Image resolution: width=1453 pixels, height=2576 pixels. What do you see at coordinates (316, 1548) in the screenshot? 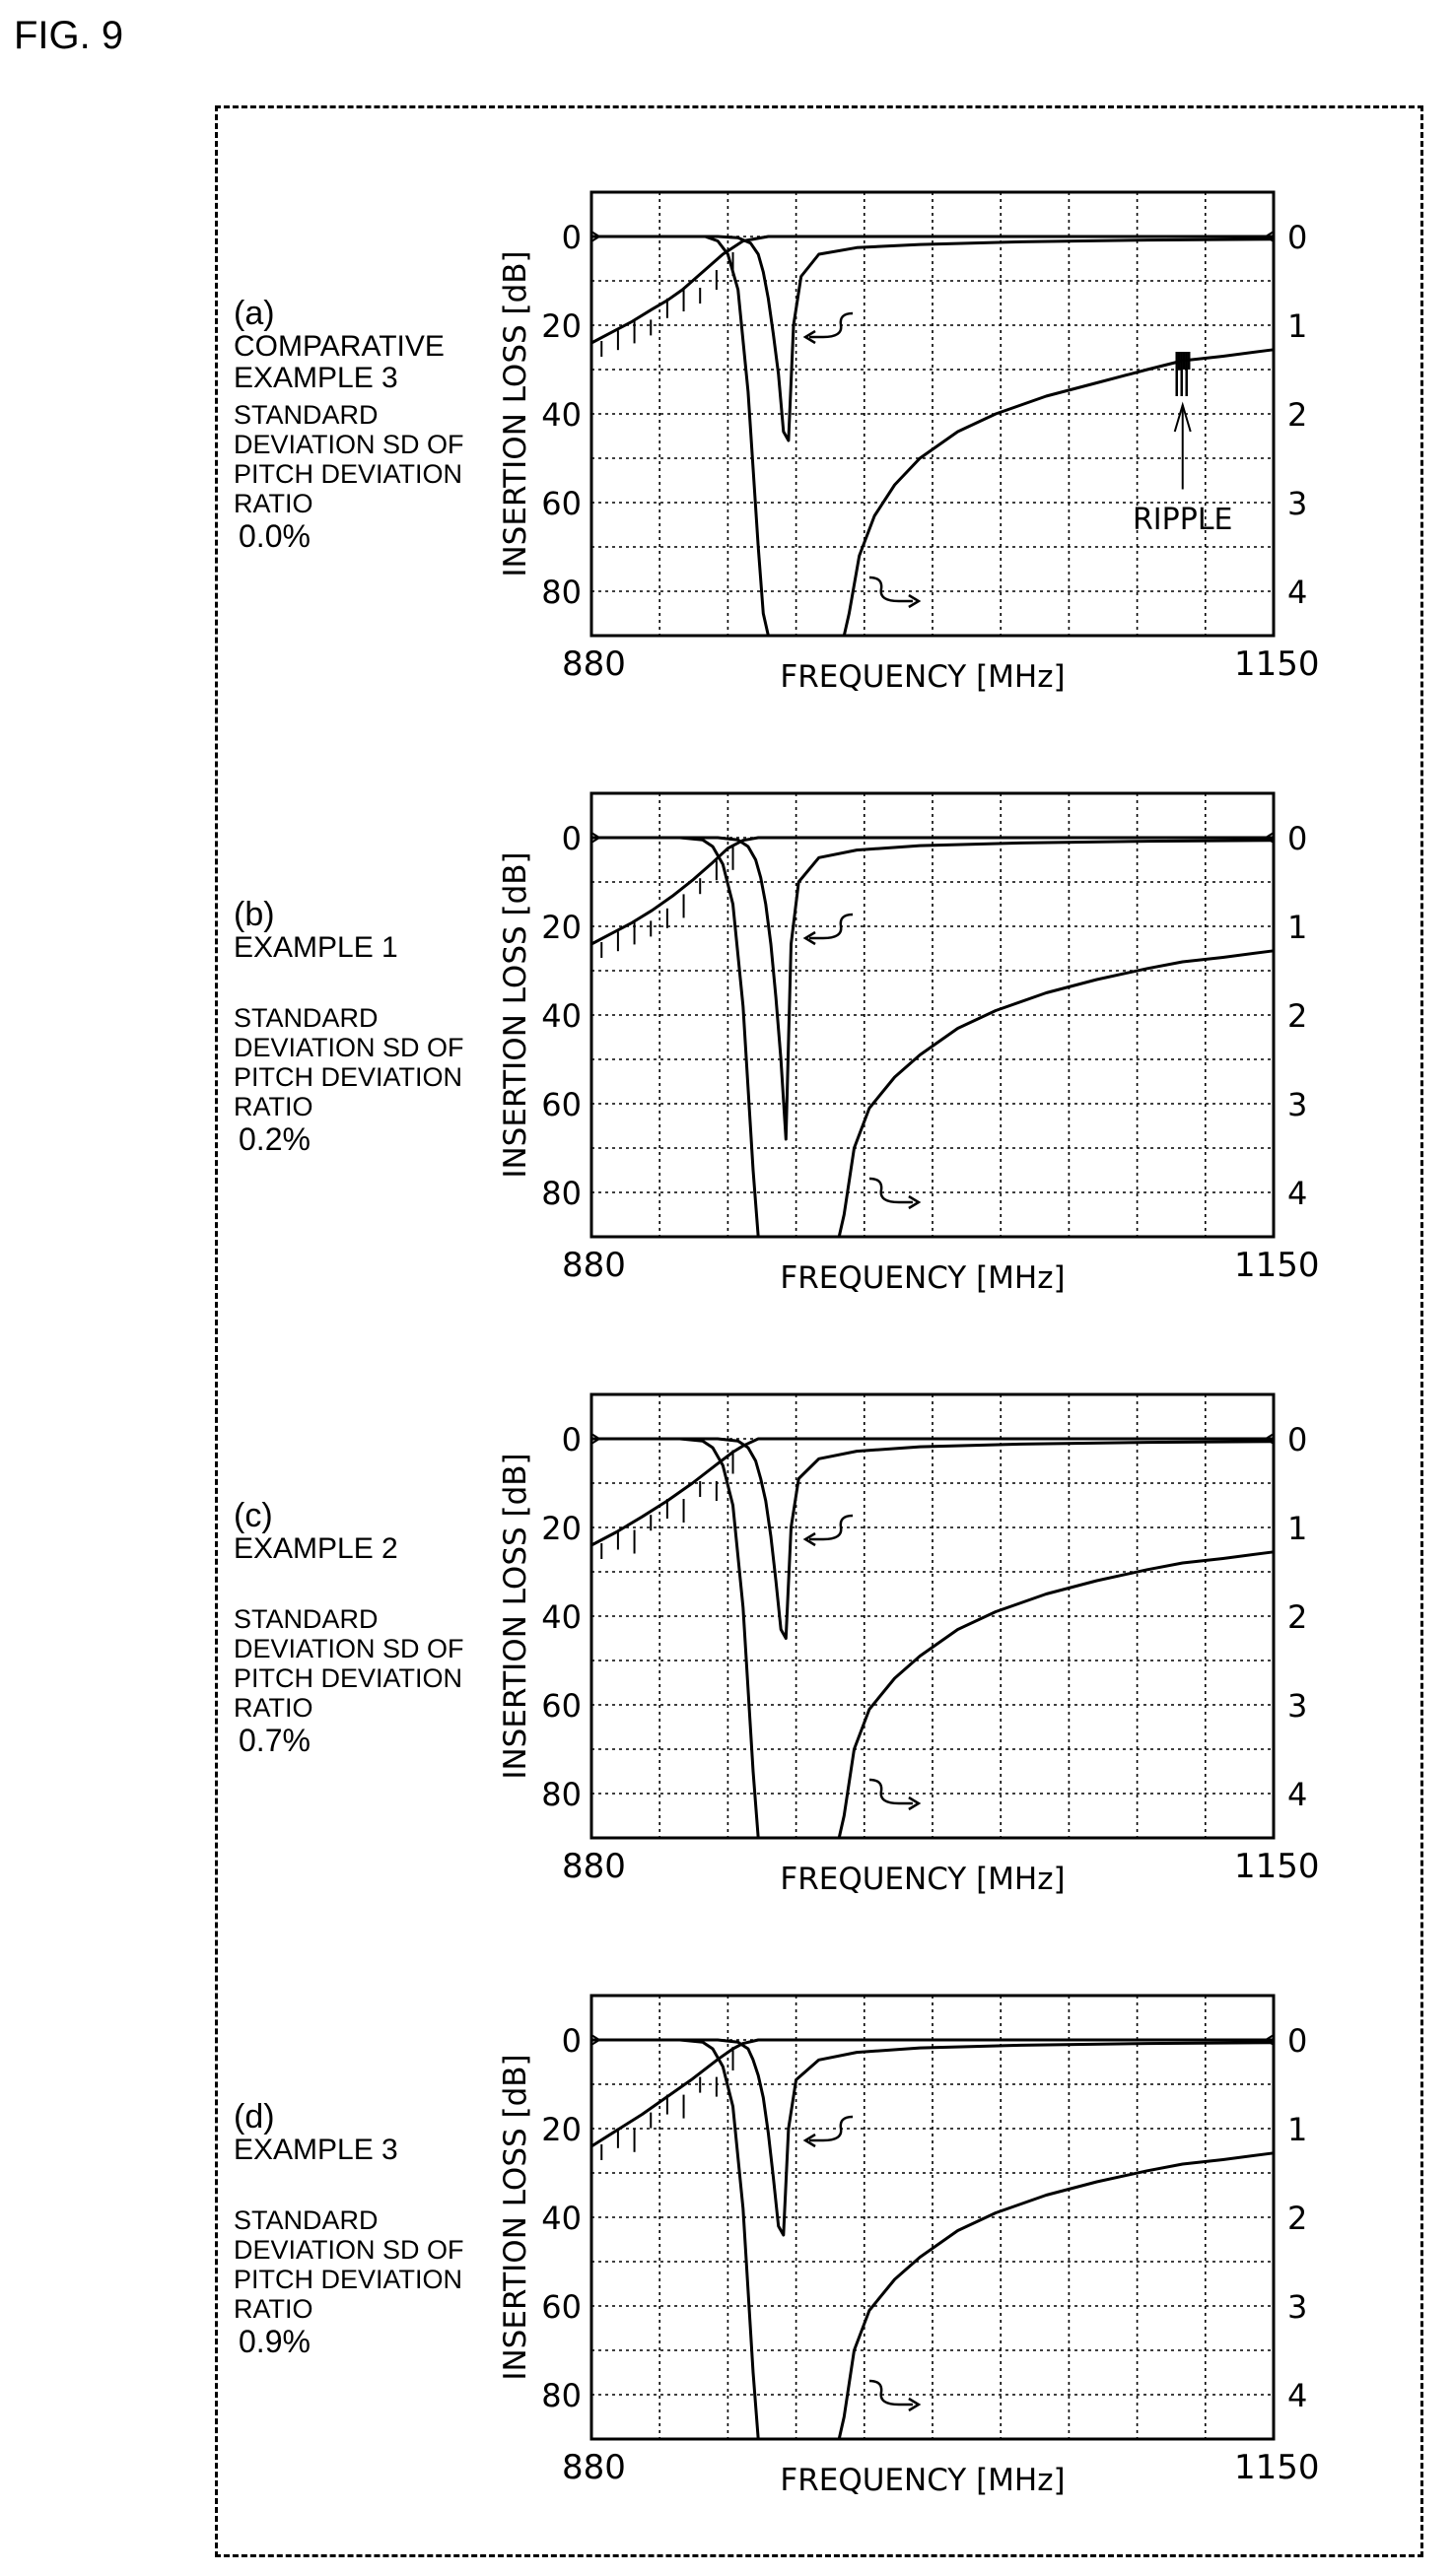
I see `example-name-line: EXAMPLE 2` at bounding box center [316, 1548].